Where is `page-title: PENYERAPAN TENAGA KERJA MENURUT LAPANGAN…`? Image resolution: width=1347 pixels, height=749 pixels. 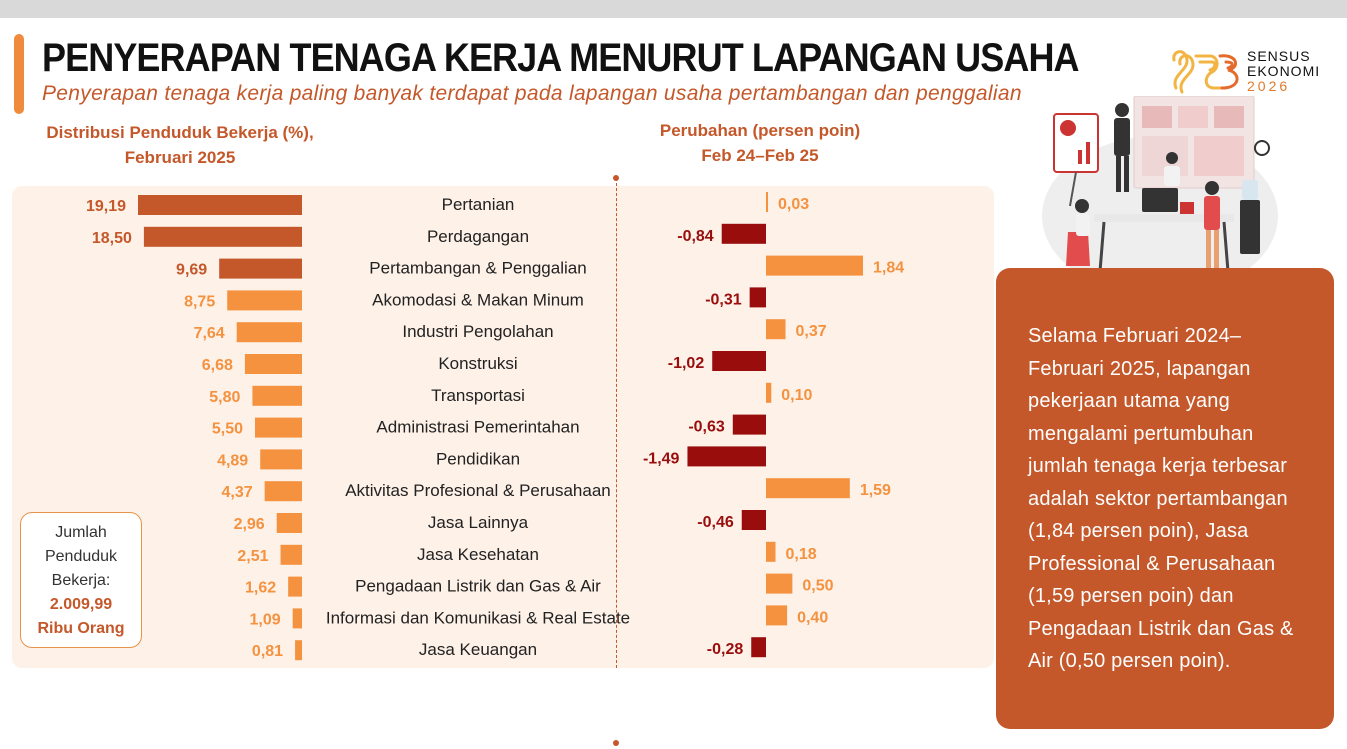
page-title: PENYERAPAN TENAGA KERJA MENURUT LAPANGAN… is located at coordinates (561, 58).